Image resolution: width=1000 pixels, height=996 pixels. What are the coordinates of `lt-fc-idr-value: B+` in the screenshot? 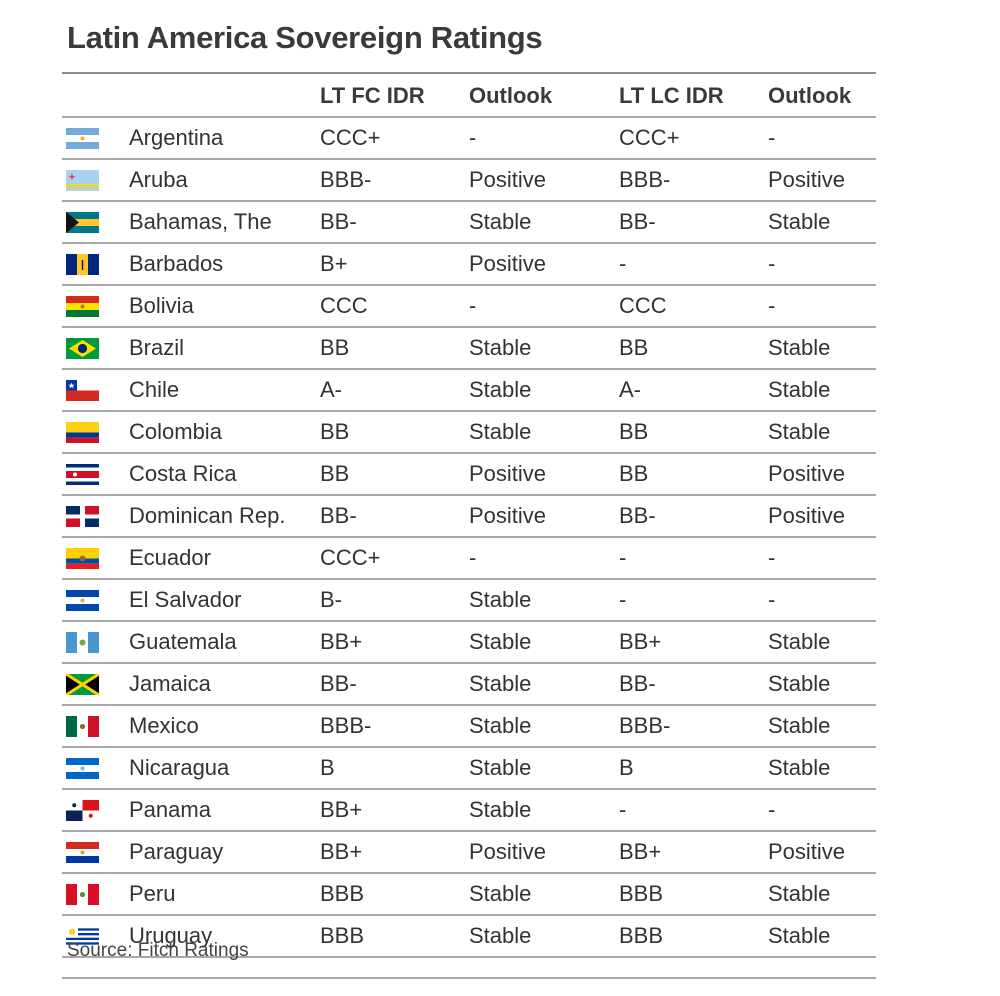 It's located at (334, 263).